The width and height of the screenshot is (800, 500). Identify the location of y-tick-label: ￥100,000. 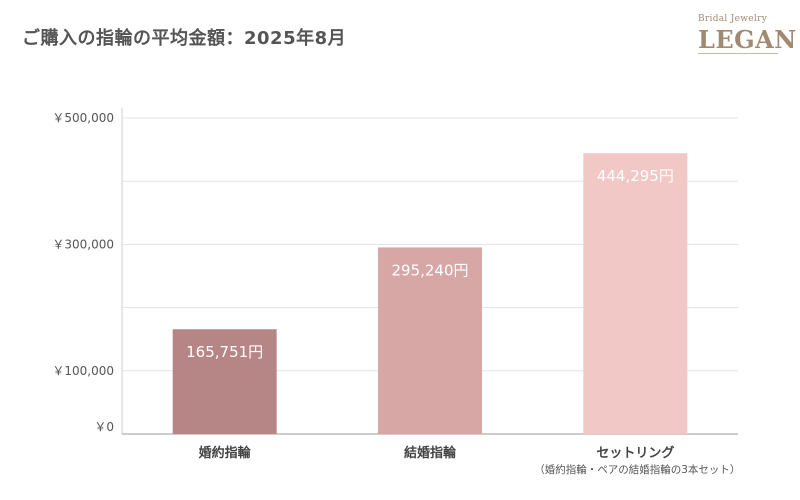
(83, 371).